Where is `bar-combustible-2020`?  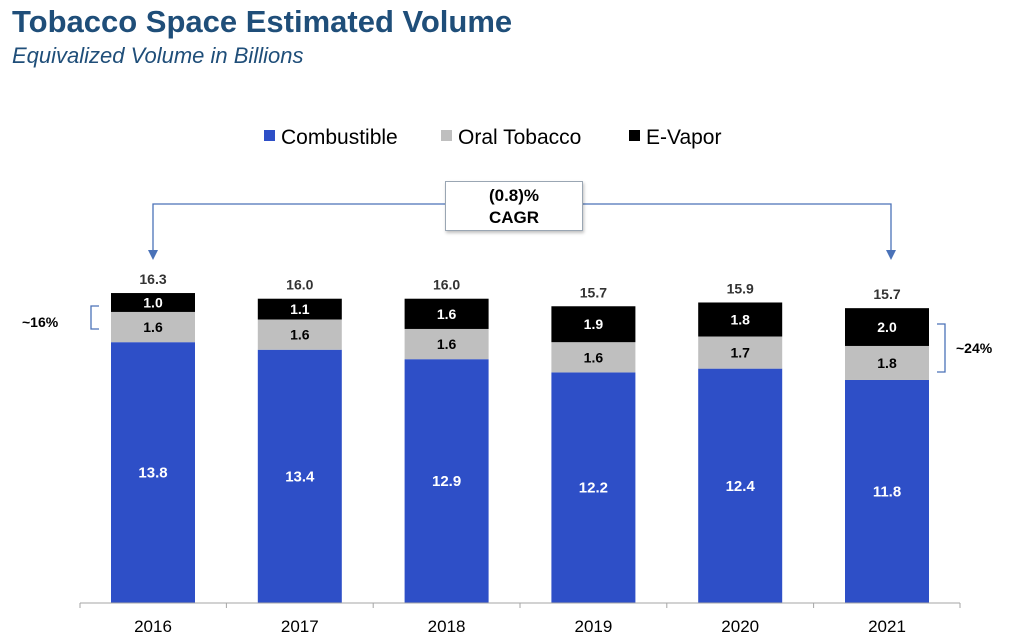
bar-combustible-2020 is located at coordinates (740, 485).